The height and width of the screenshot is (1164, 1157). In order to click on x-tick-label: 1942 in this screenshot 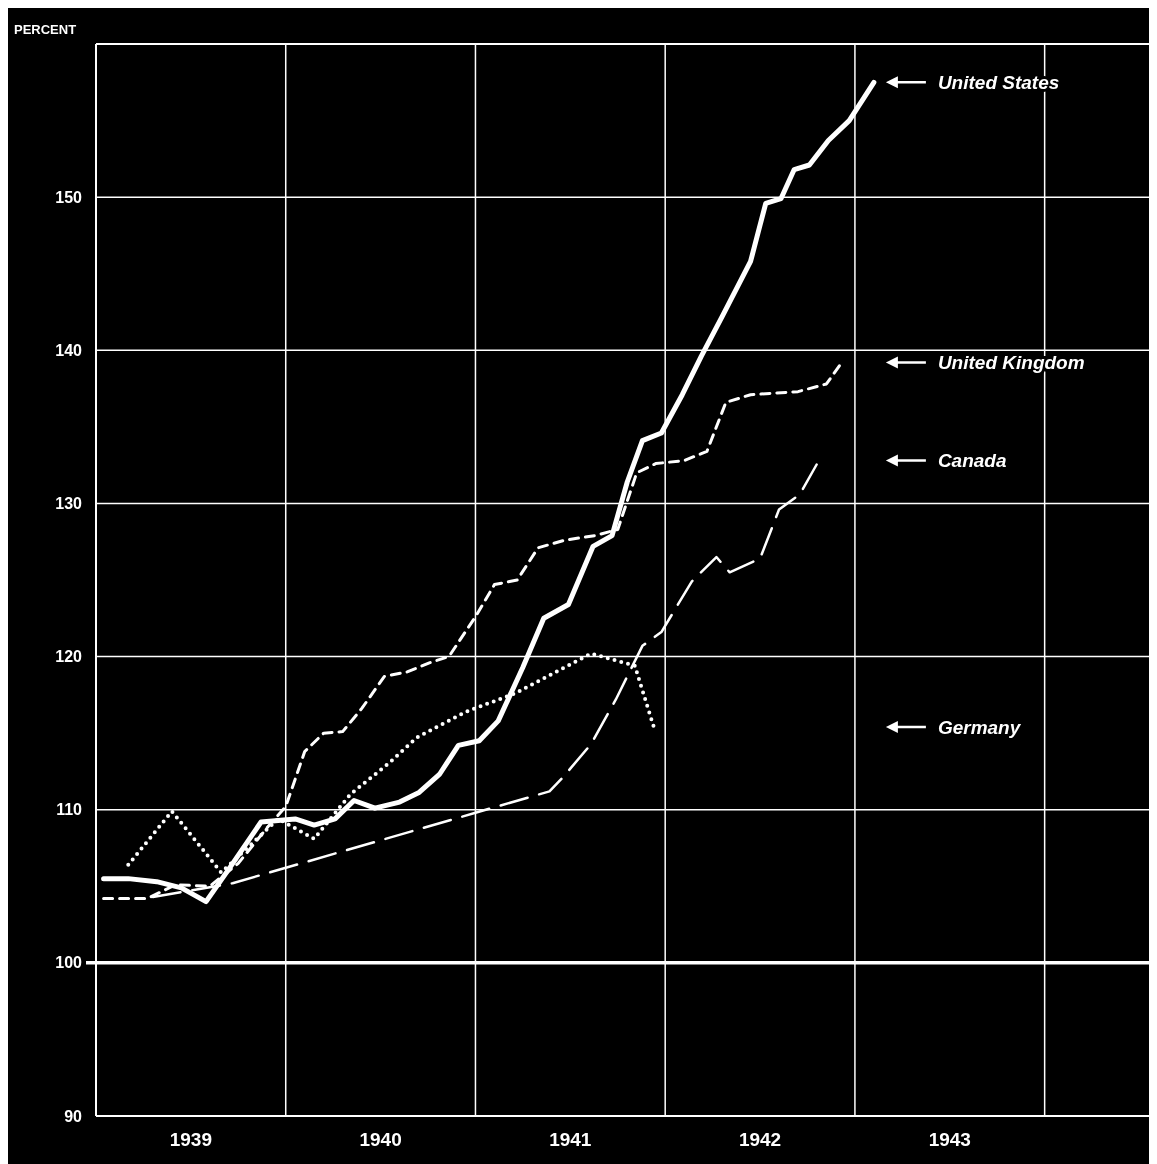, I will do `click(760, 1139)`.